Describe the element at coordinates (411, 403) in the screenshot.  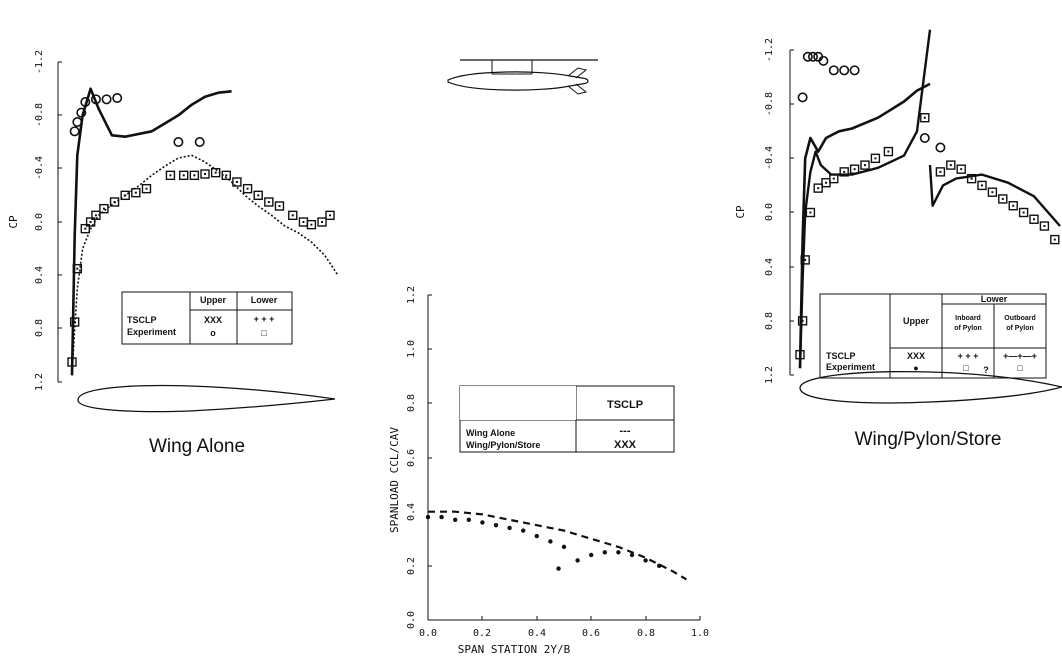
I see `spanload-ytick-label: 0.8` at that location.